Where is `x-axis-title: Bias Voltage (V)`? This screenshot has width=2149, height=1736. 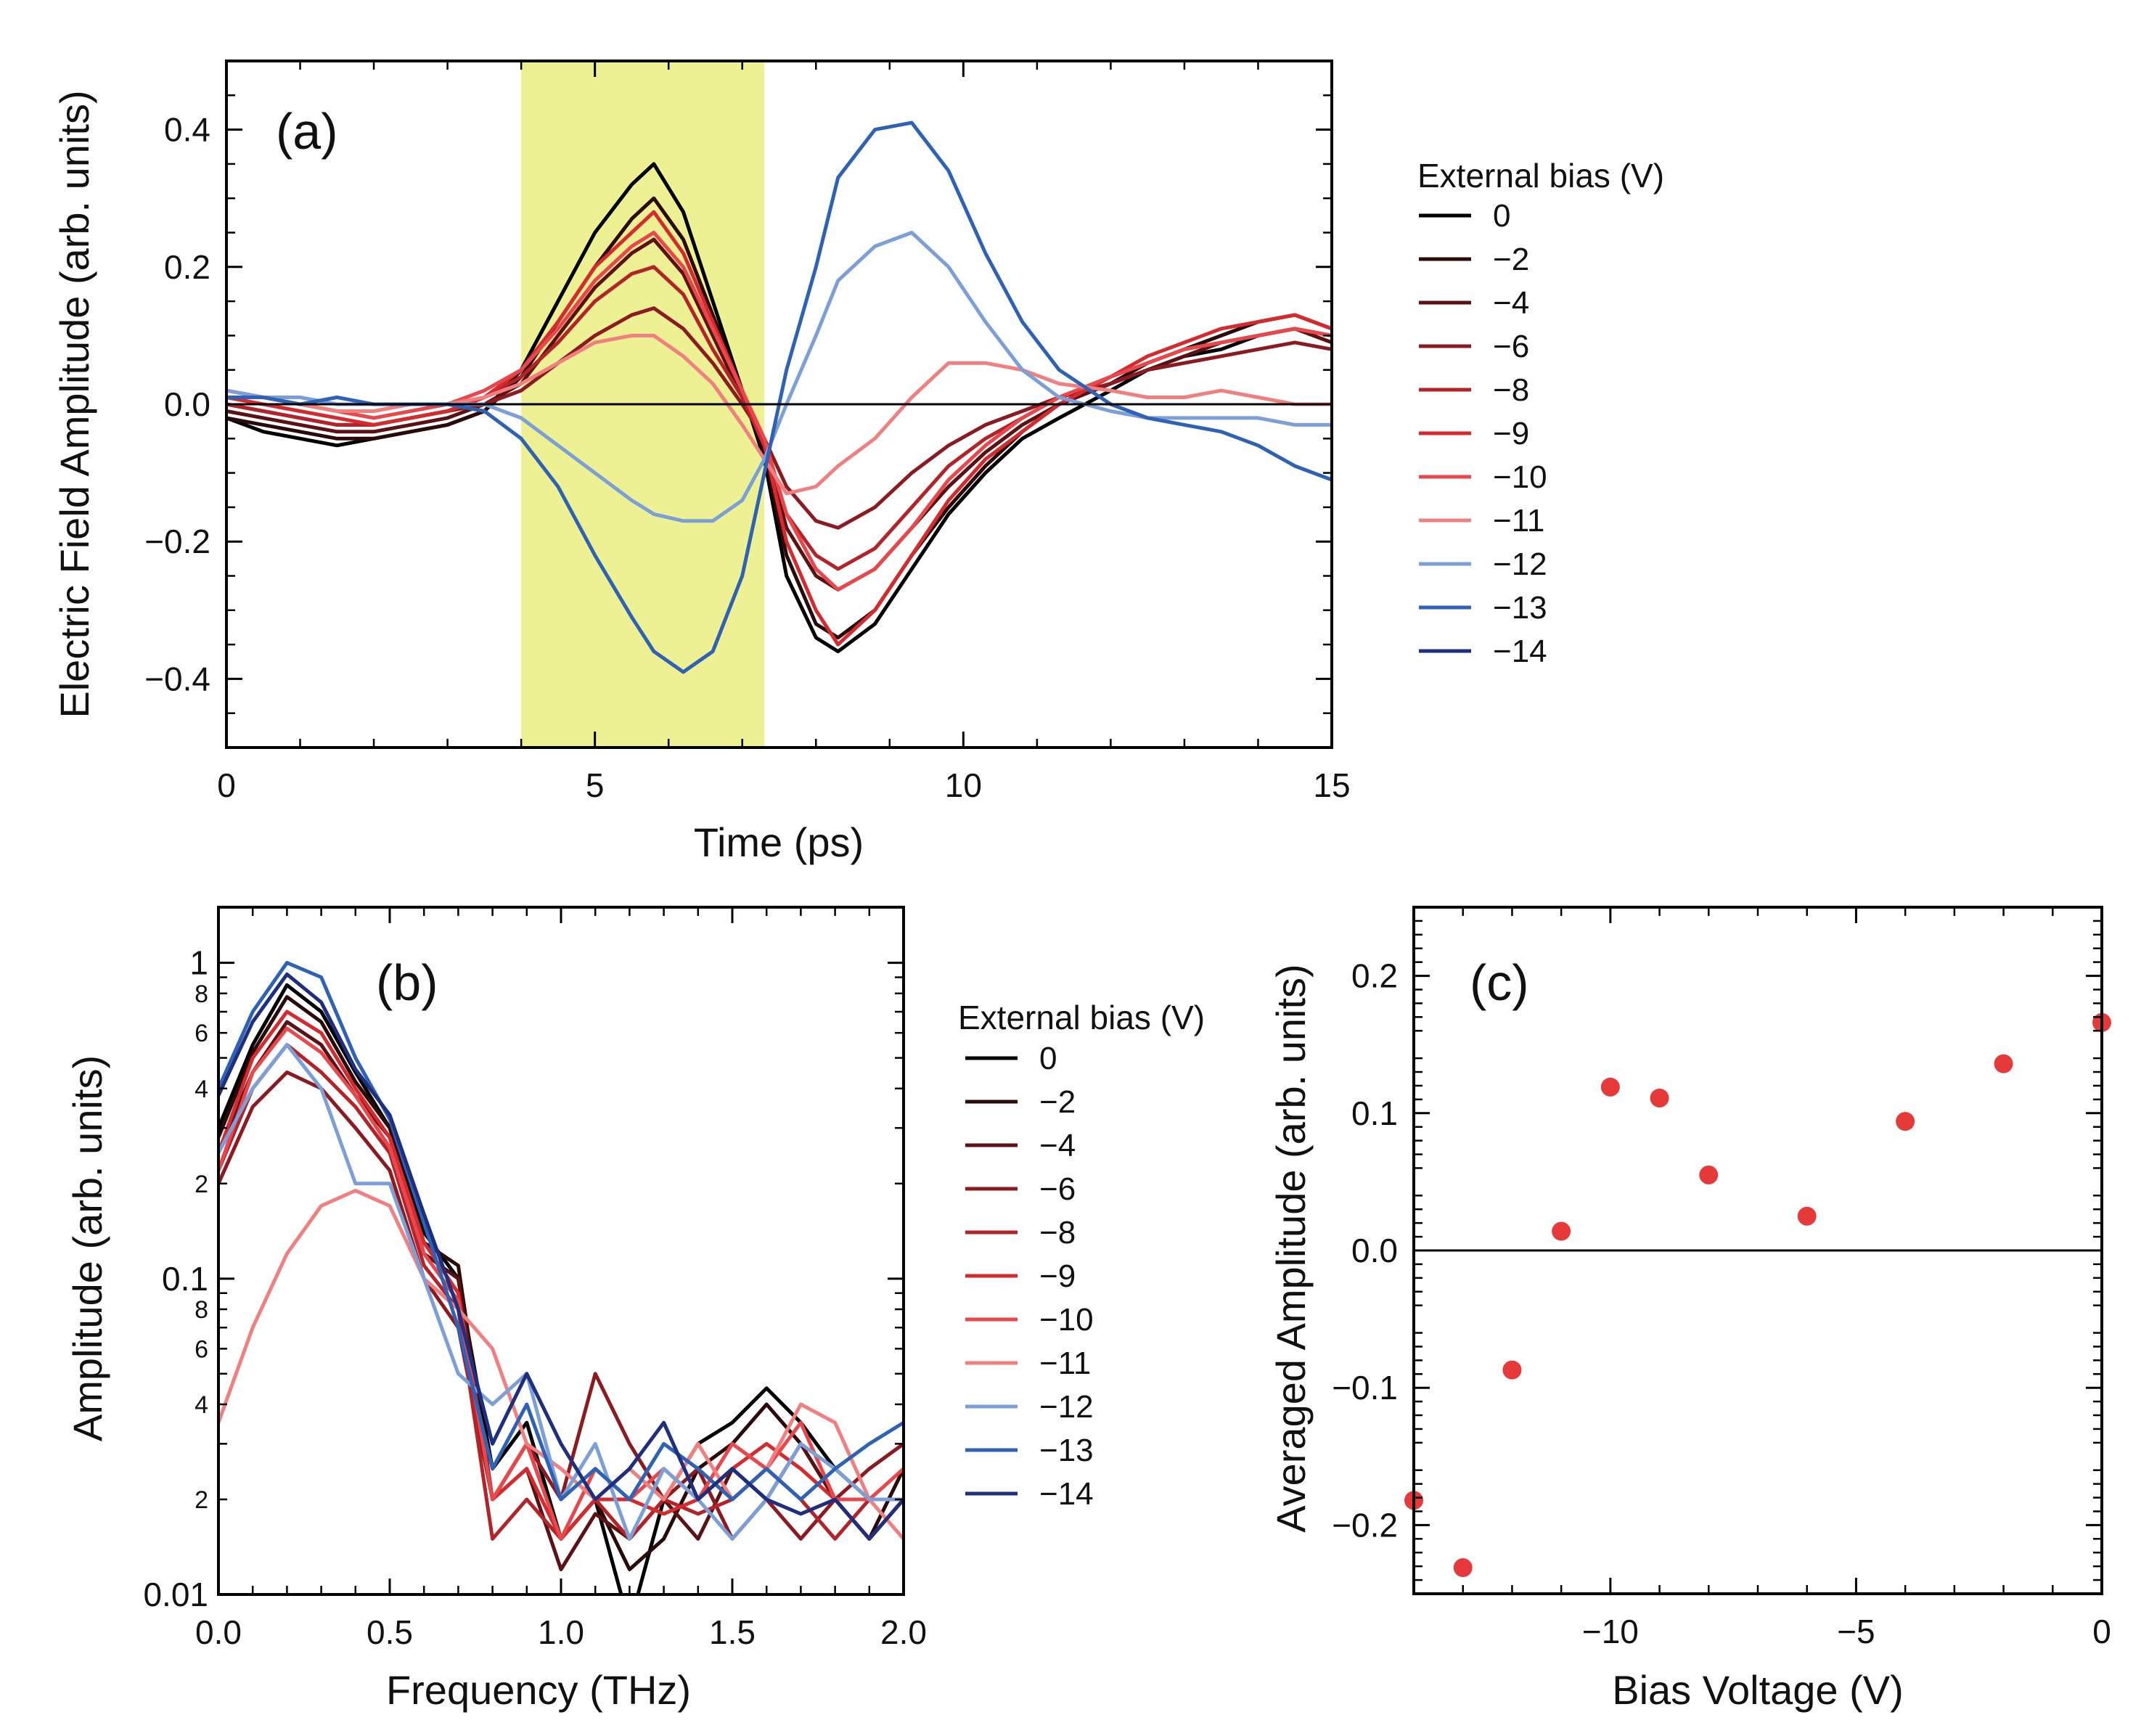
x-axis-title: Bias Voltage (V) is located at coordinates (1758, 1690).